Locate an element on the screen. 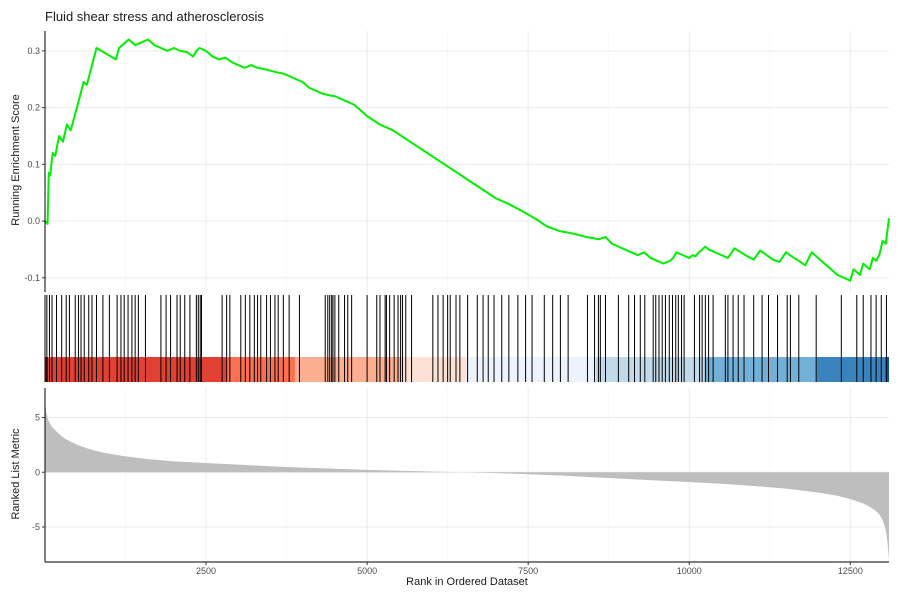 This screenshot has width=900, height=600. es-y-tick-label: 0.2 is located at coordinates (33, 108).